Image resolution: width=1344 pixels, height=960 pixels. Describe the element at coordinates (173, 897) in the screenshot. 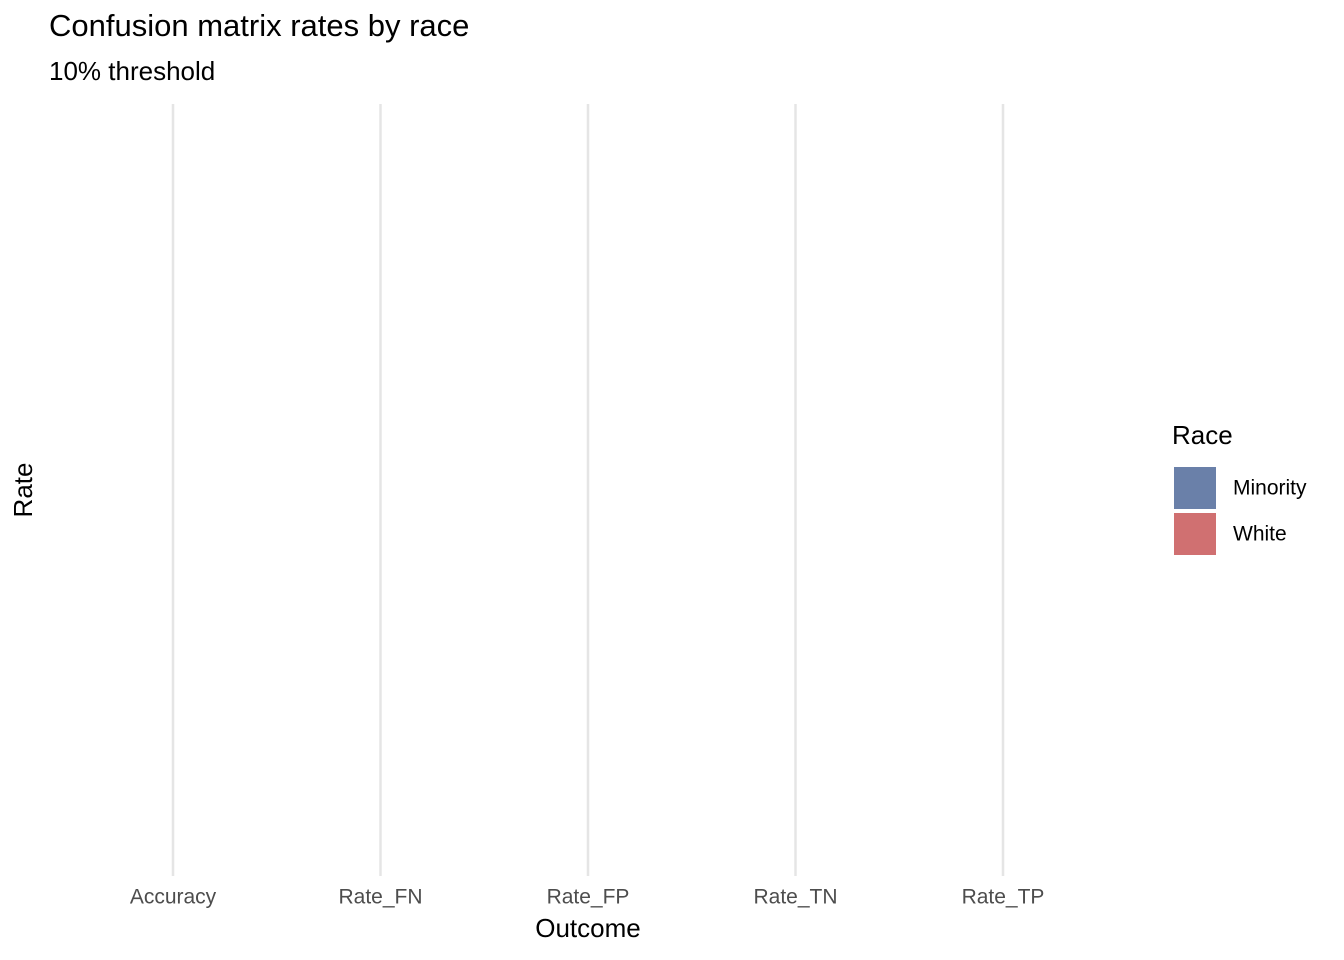

I see `x-tick-label: Accuracy` at that location.